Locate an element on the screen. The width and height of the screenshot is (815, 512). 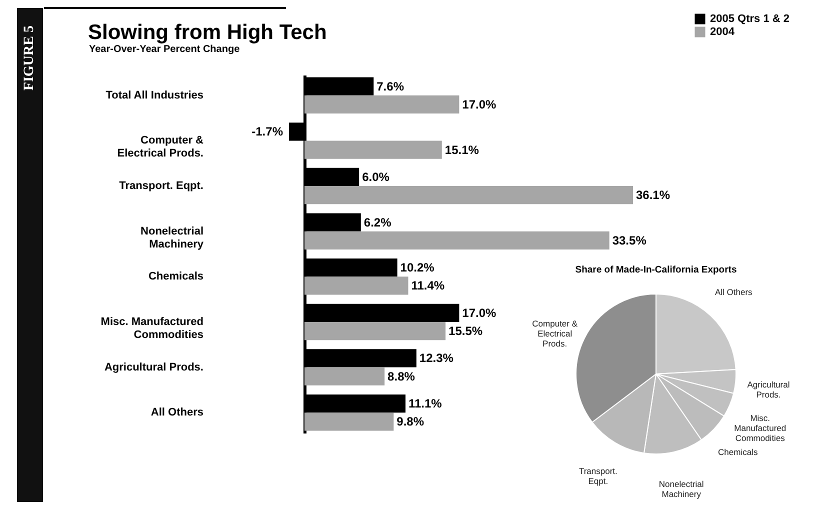
slice-label: Transport. Eqpt. is located at coordinates (598, 476).